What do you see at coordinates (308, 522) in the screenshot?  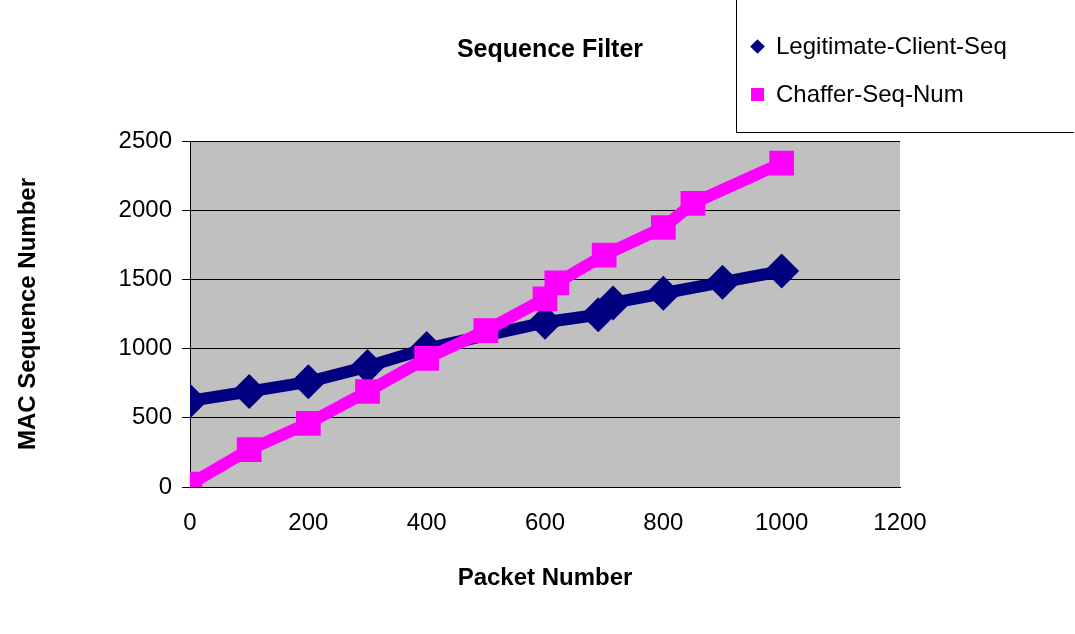 I see `x-tick-label: 200` at bounding box center [308, 522].